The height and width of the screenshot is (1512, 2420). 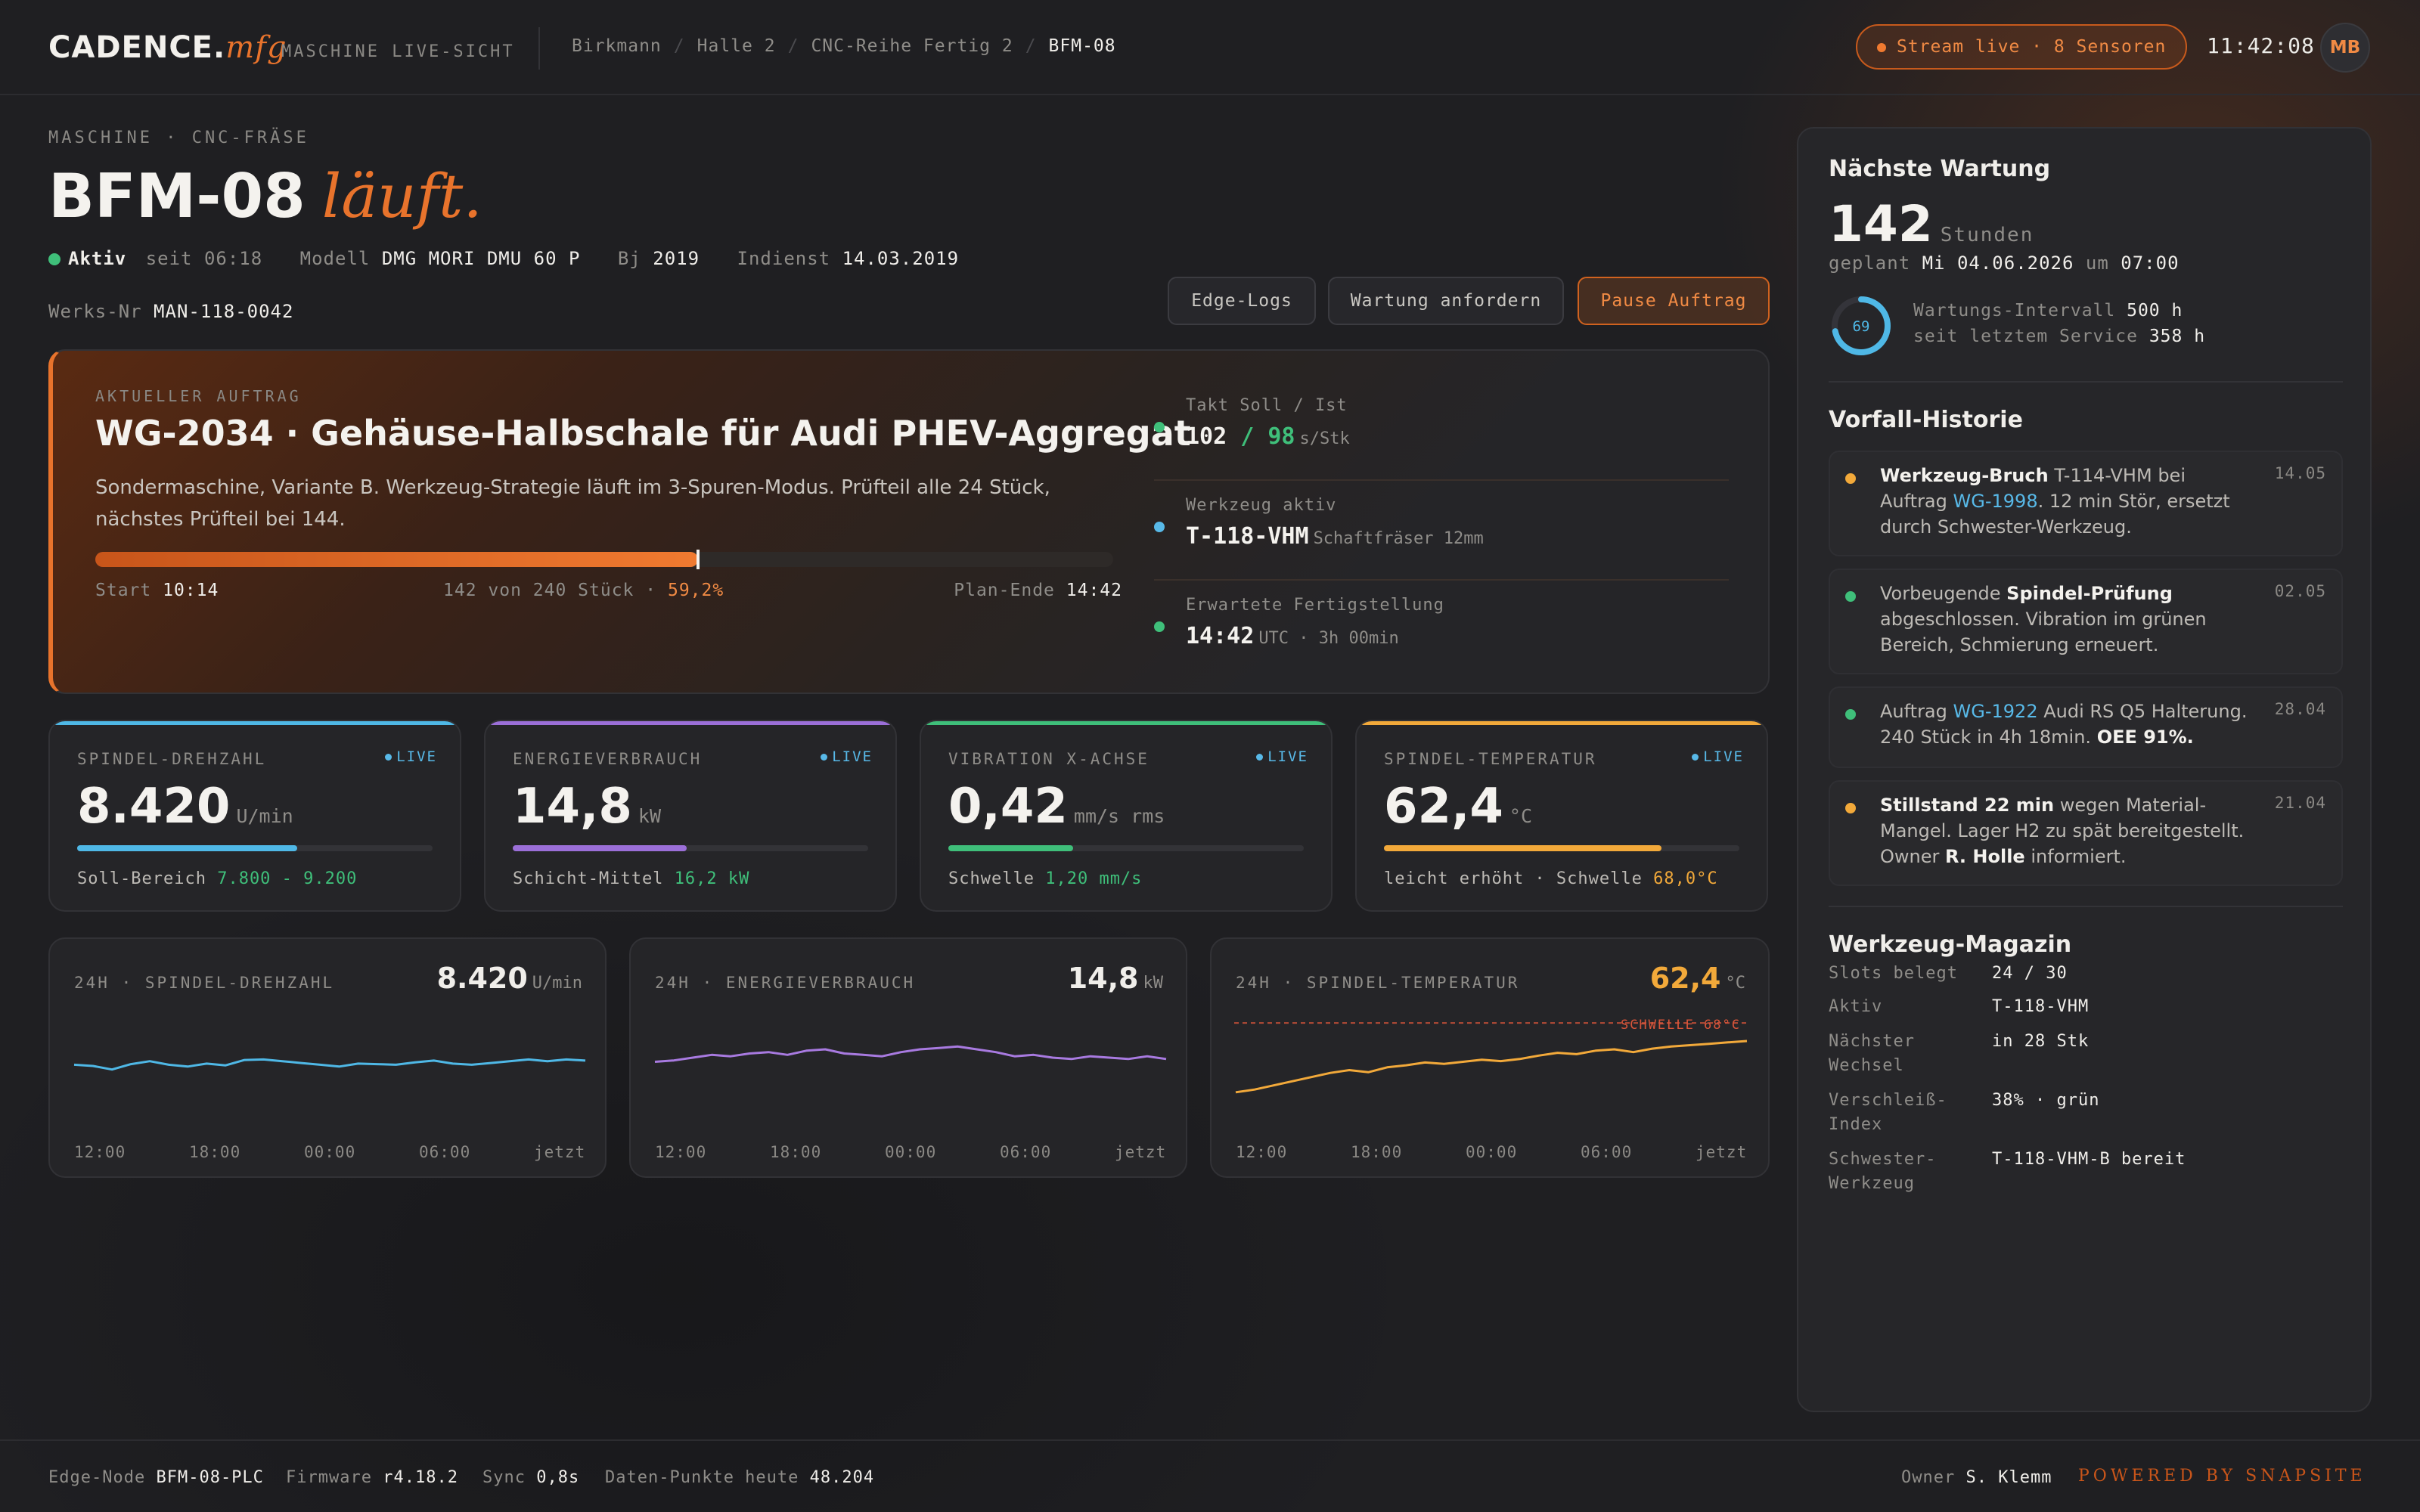 I want to click on order-progress-fill, so click(x=396, y=559).